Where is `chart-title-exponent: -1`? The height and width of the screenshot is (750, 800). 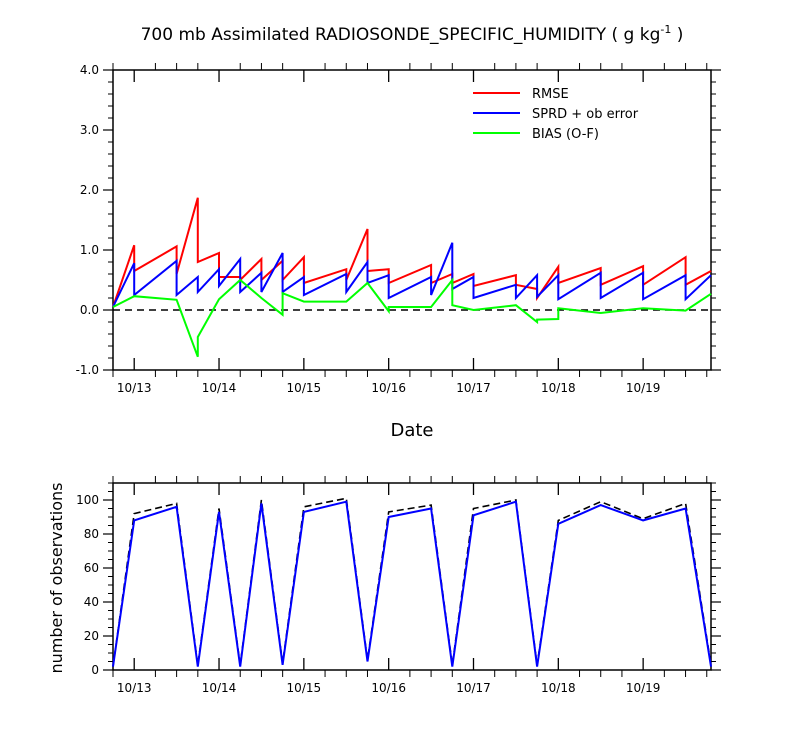
chart-title-exponent: -1 is located at coordinates (665, 29).